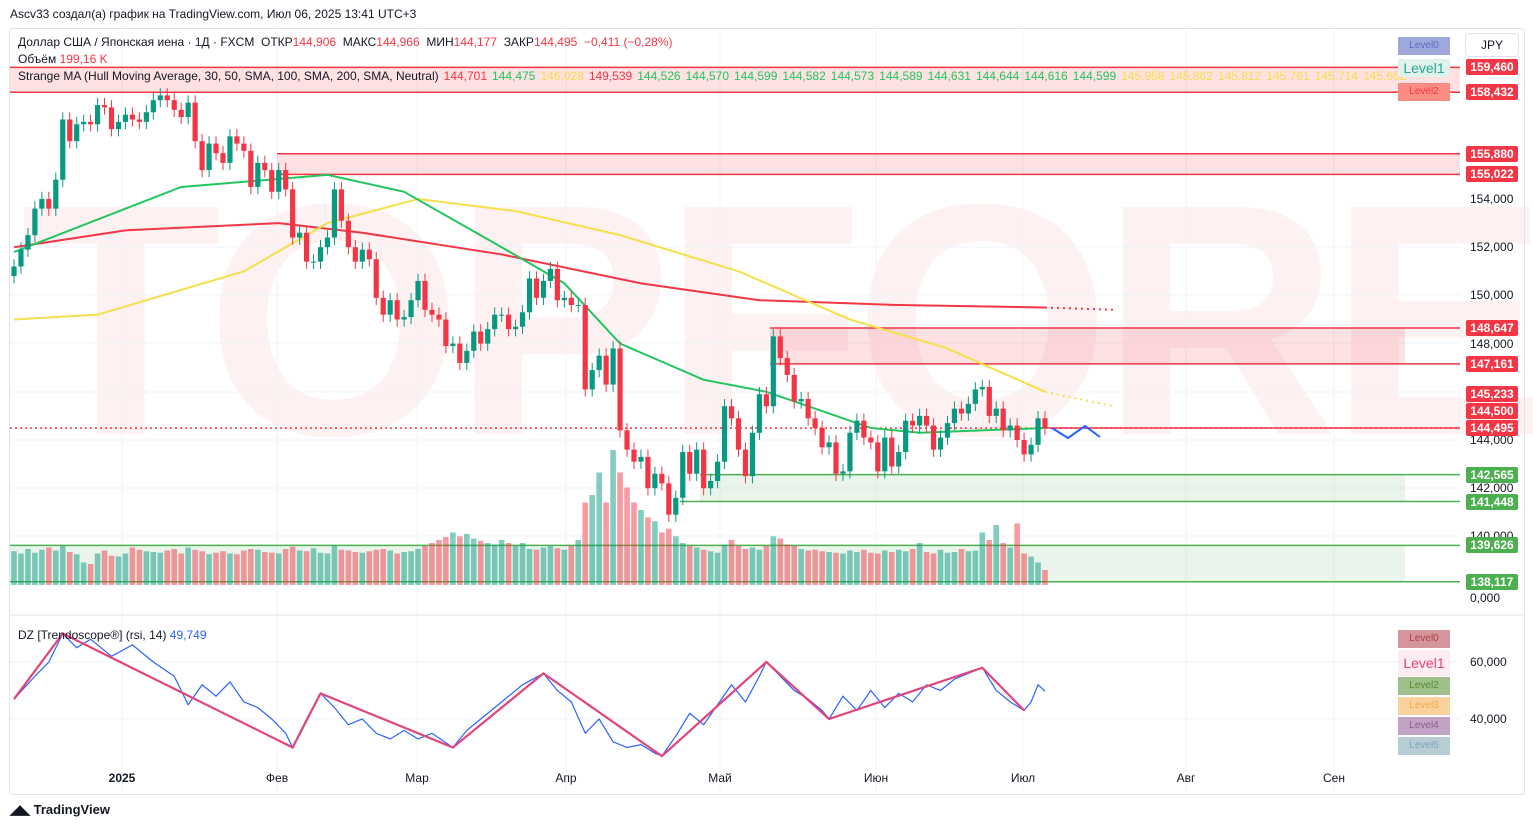  I want to click on time-tick: Июл, so click(1023, 778).